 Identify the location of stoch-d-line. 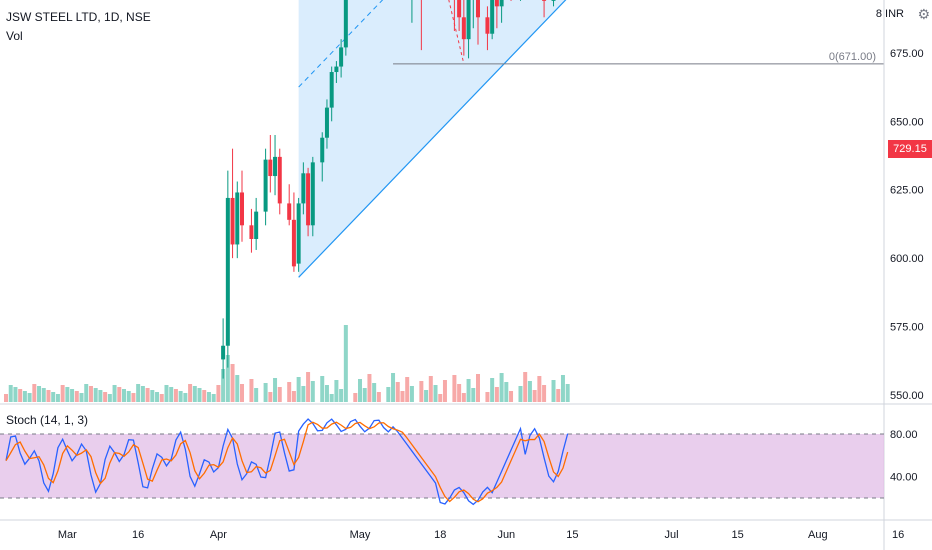
(287, 462).